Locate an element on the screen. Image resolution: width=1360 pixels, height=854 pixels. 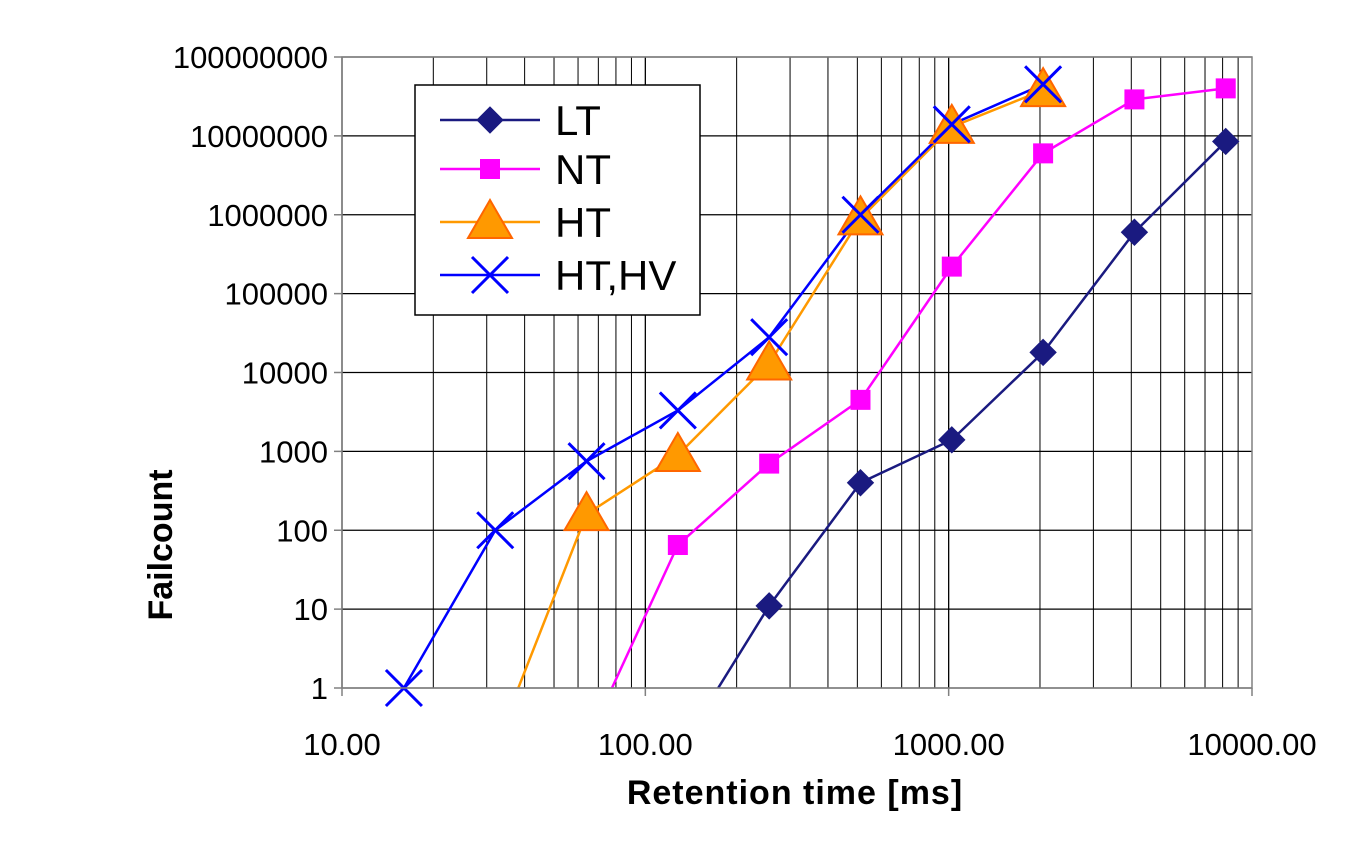
y-axis-title: Failcount is located at coordinates (161, 544).